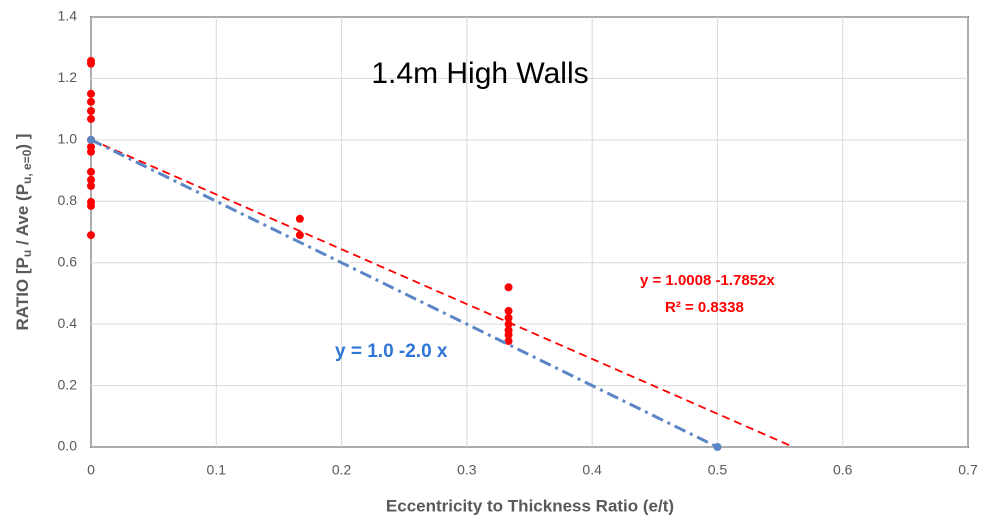  What do you see at coordinates (68, 139) in the screenshot?
I see `y-tick-label: 1.0` at bounding box center [68, 139].